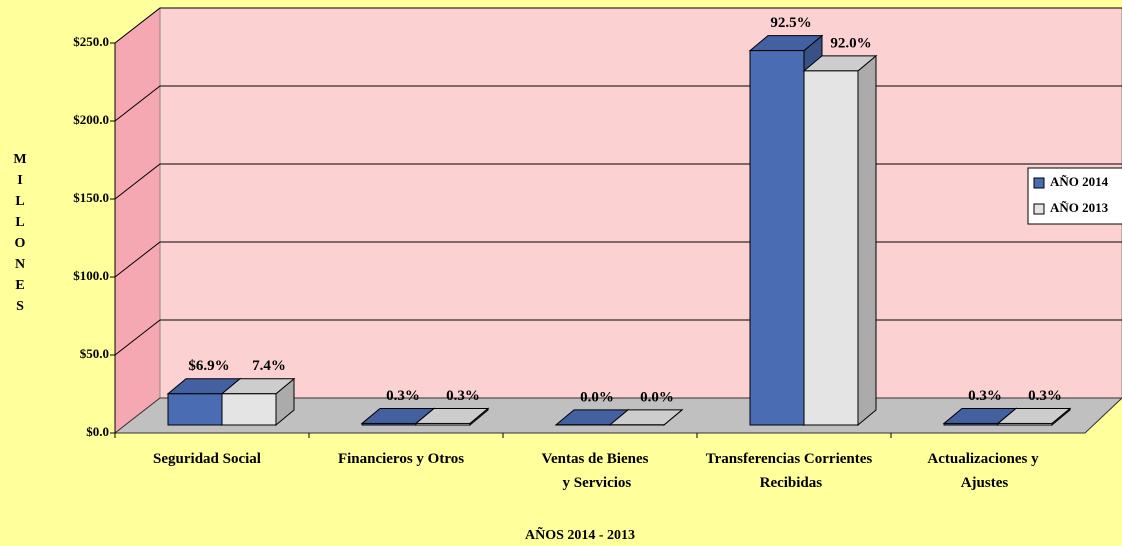 This screenshot has width=1122, height=546. Describe the element at coordinates (91, 275) in the screenshot. I see `y-tick-label: $100.0` at that location.